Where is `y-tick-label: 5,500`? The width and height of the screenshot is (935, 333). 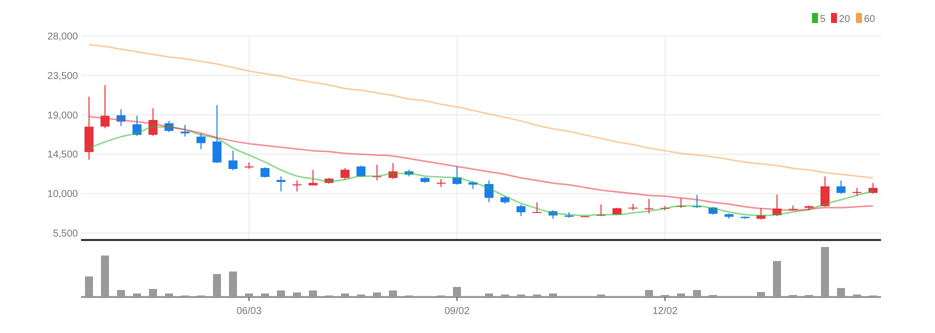
y-tick-label: 5,500 is located at coordinates (65, 234).